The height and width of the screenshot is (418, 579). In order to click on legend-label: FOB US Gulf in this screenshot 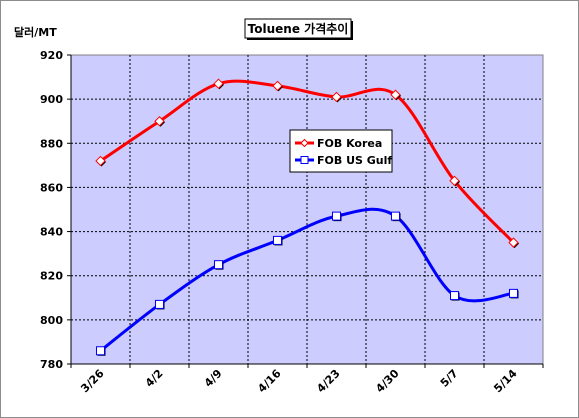, I will do `click(354, 160)`.